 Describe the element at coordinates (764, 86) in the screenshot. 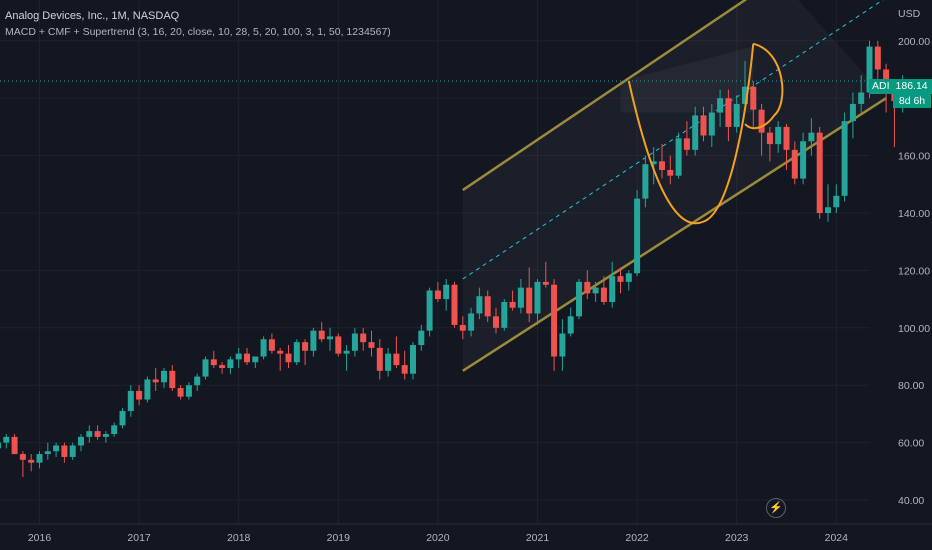

I see `handle-pattern-curve` at that location.